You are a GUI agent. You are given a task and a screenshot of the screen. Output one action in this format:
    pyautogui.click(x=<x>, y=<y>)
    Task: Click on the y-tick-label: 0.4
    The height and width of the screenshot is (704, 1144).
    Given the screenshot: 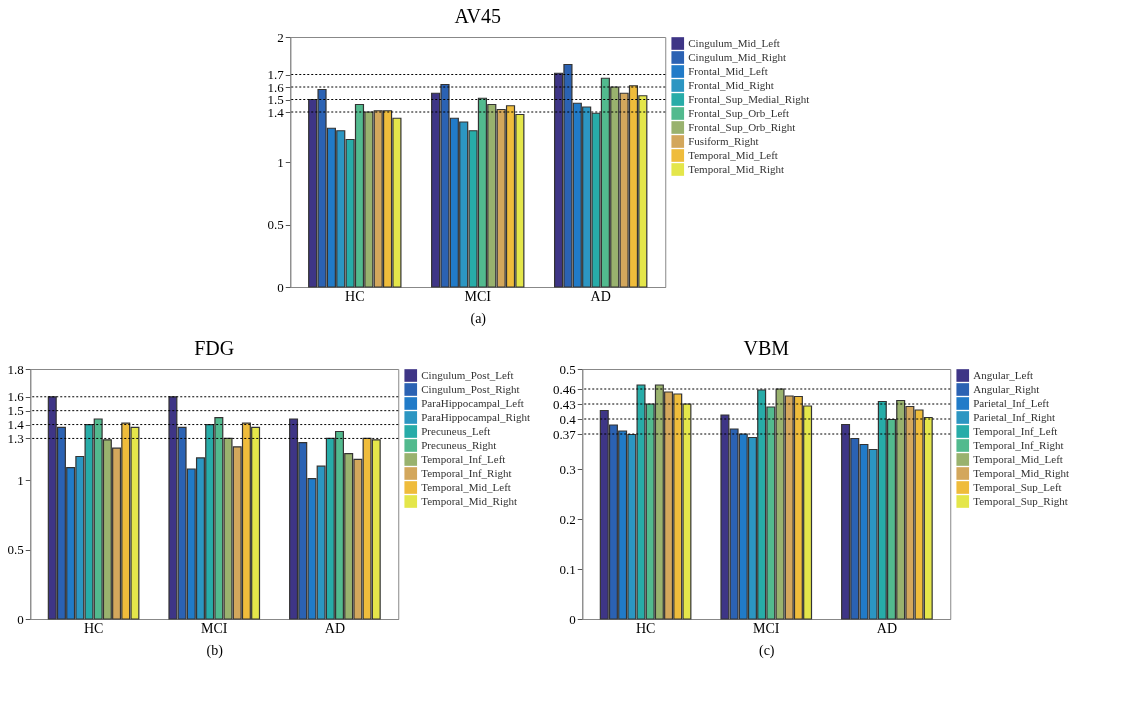 What is the action you would take?
    pyautogui.click(x=568, y=419)
    